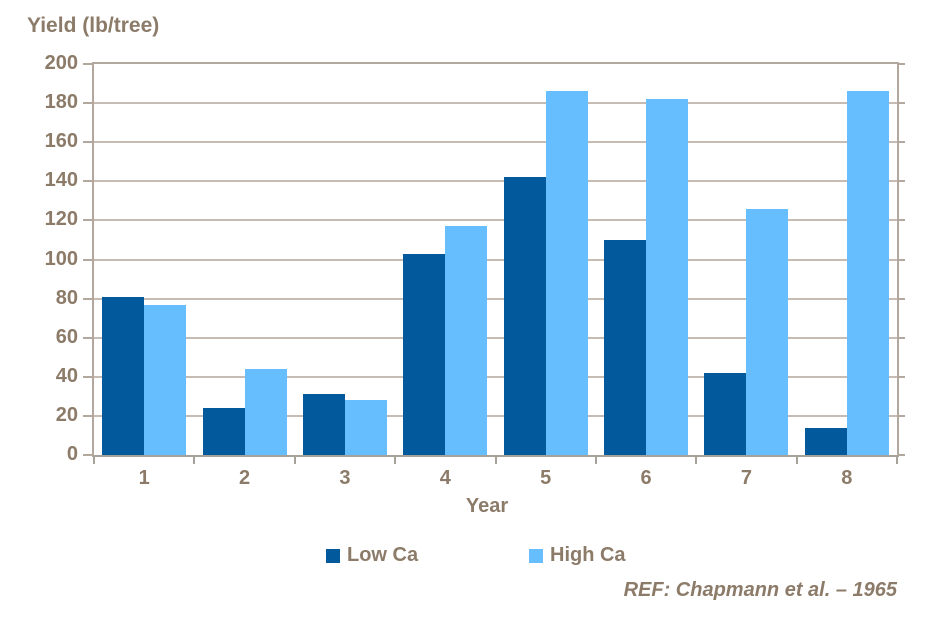 The height and width of the screenshot is (618, 931). I want to click on y-tick-label: 160, so click(61, 141).